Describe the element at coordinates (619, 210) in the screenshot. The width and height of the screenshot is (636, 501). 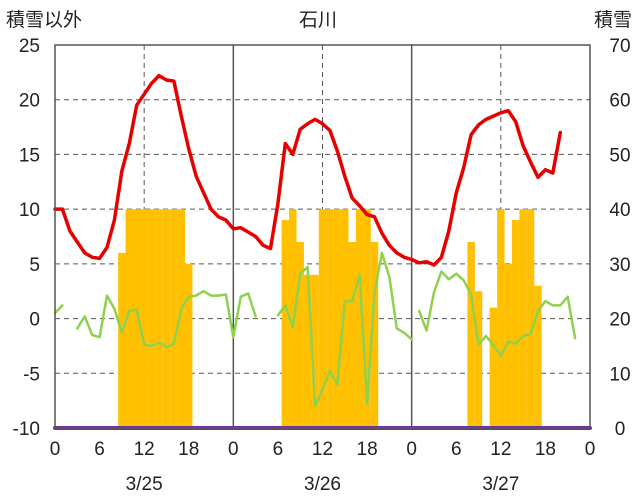
I see `right-tick-label: 40` at that location.